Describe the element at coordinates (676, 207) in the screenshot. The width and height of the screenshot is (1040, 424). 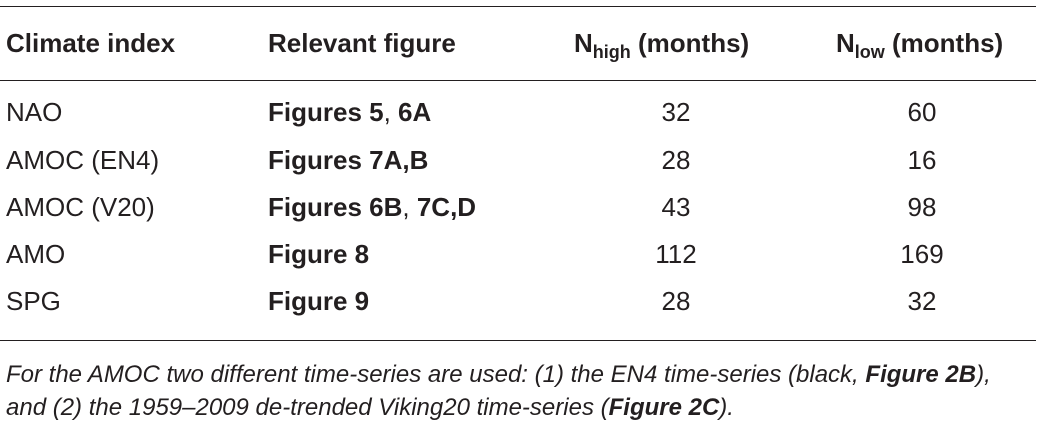
I see `row-amoc-v20-n-high: 43` at that location.